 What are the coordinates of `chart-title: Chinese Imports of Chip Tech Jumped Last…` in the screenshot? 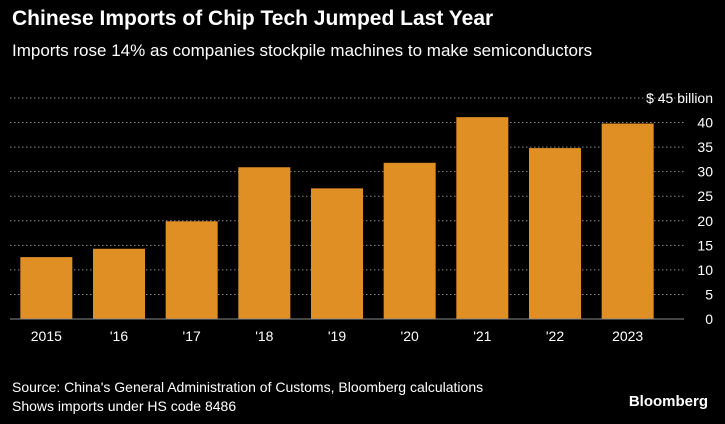 It's located at (253, 18).